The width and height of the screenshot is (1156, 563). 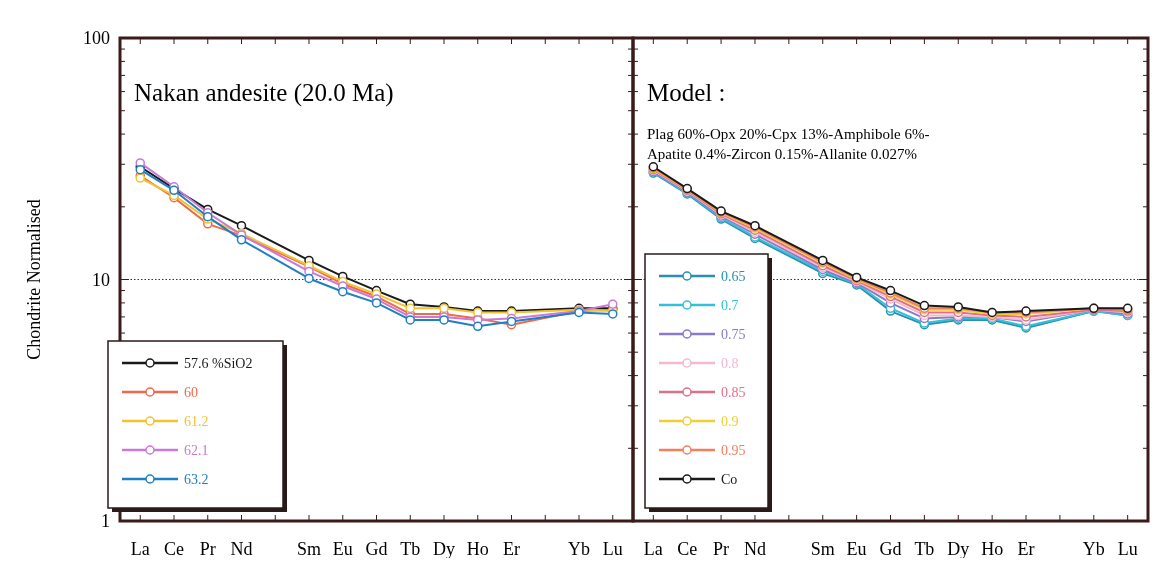 What do you see at coordinates (196, 479) in the screenshot?
I see `legend-label: 63.2` at bounding box center [196, 479].